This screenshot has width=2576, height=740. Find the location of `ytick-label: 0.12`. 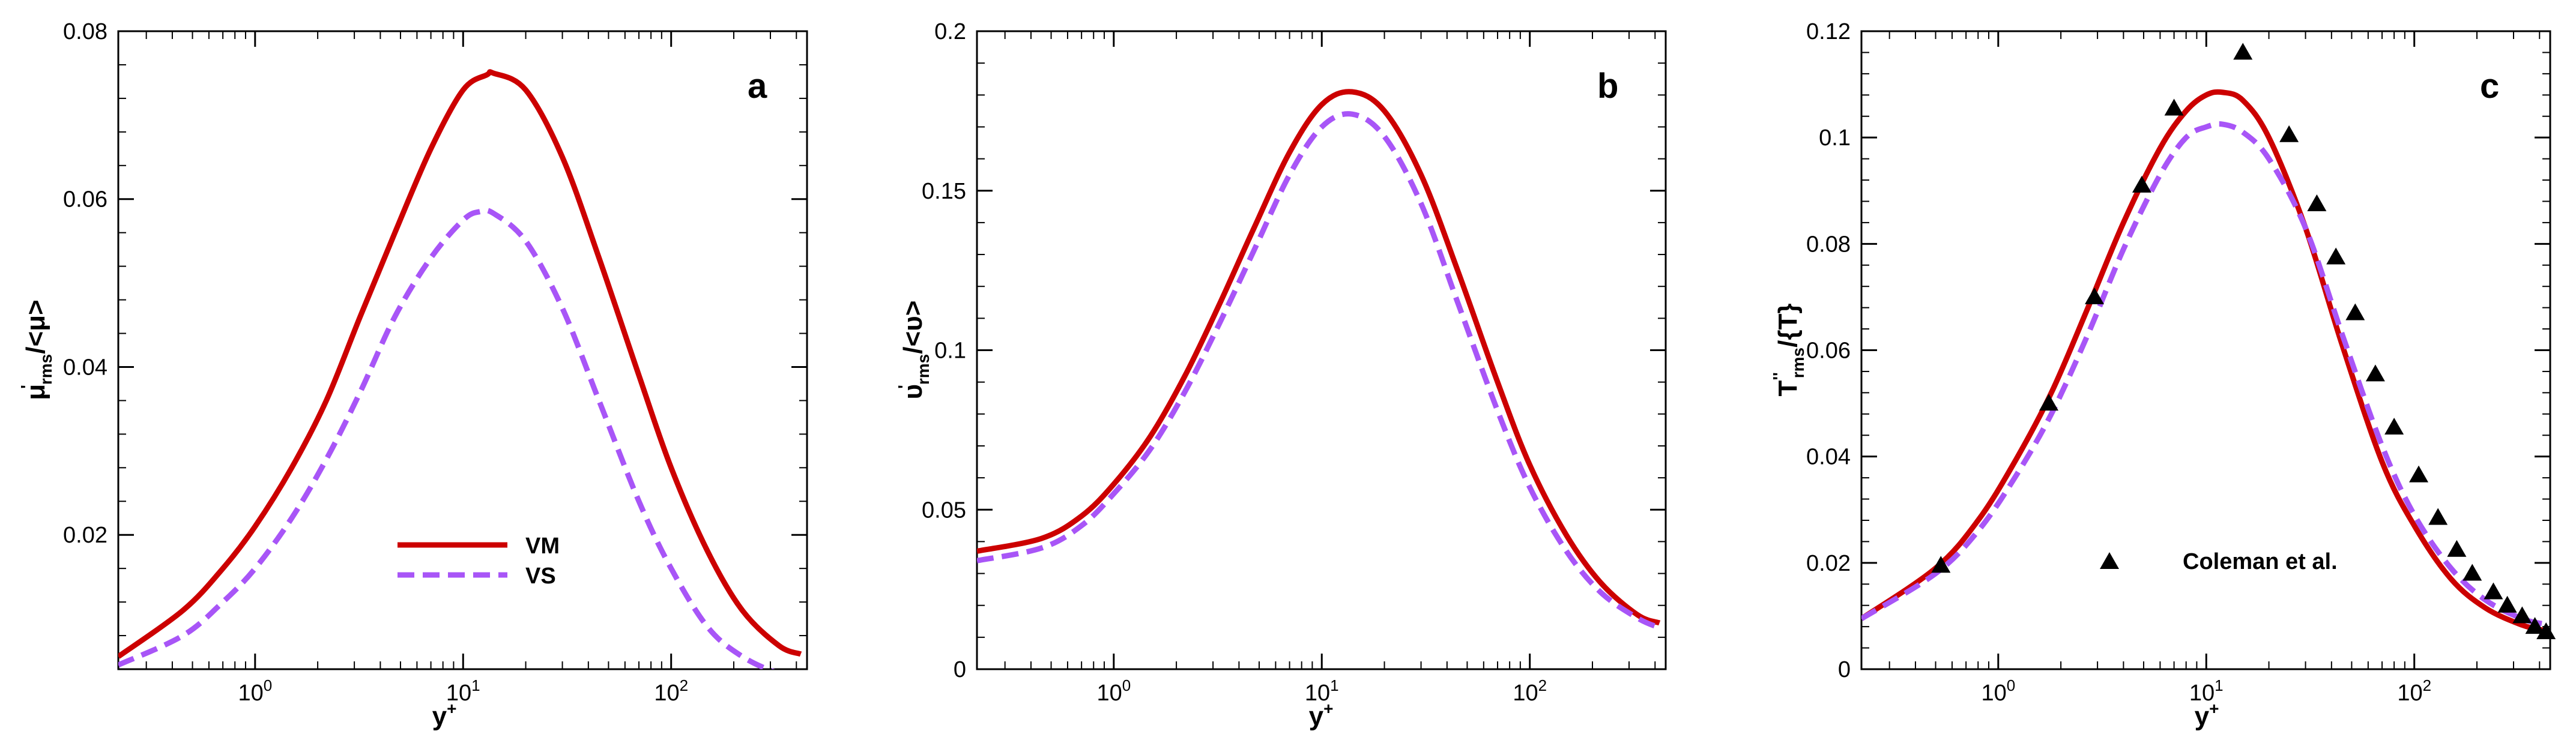

ytick-label: 0.12 is located at coordinates (1828, 31).